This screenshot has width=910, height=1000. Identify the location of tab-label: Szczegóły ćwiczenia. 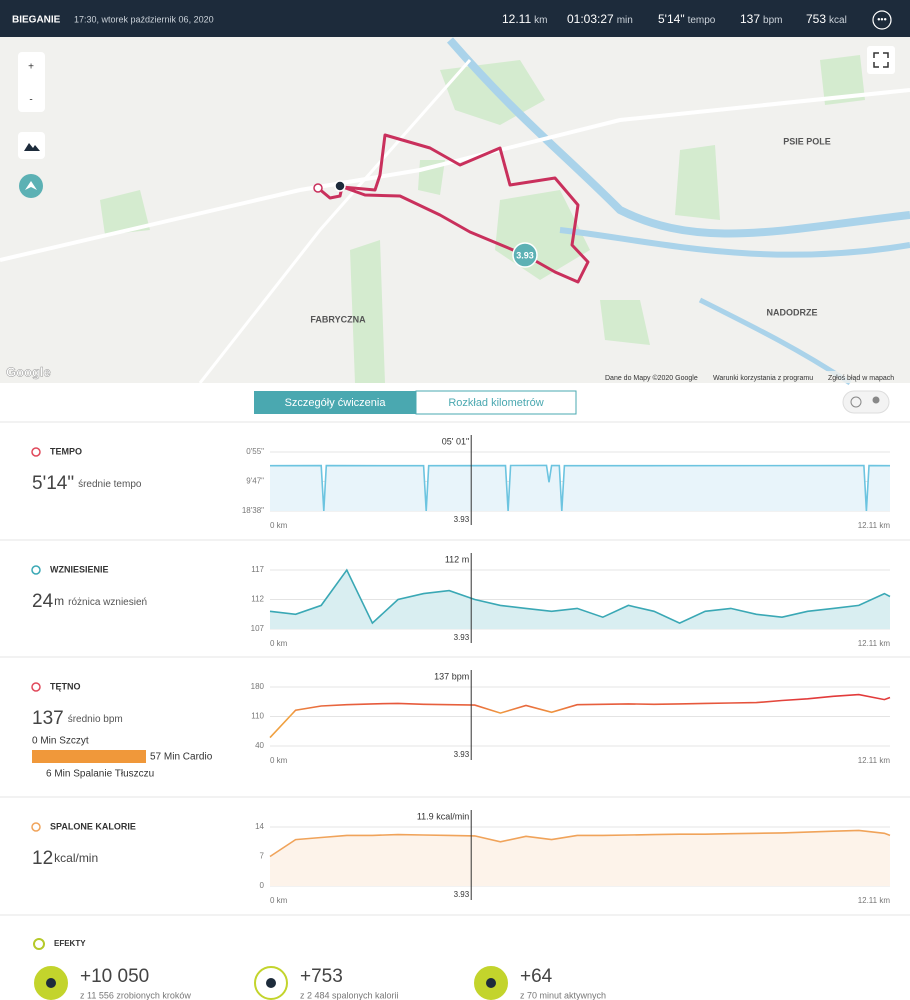
(336, 403).